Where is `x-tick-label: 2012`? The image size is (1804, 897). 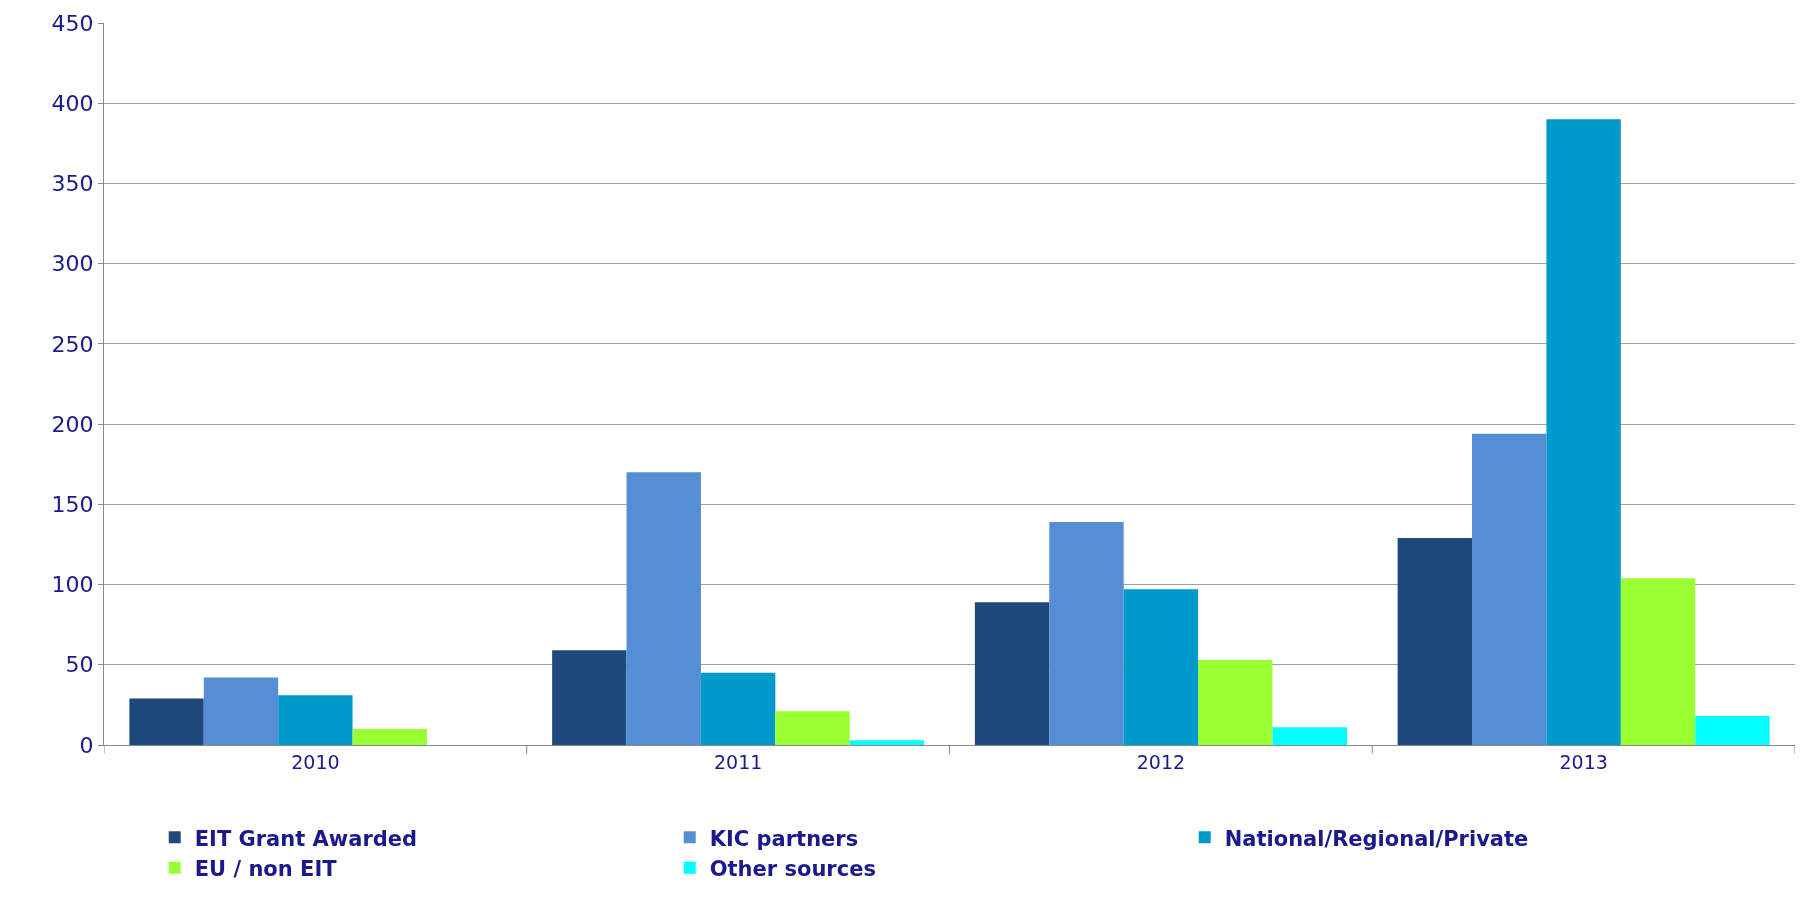 x-tick-label: 2012 is located at coordinates (1161, 761).